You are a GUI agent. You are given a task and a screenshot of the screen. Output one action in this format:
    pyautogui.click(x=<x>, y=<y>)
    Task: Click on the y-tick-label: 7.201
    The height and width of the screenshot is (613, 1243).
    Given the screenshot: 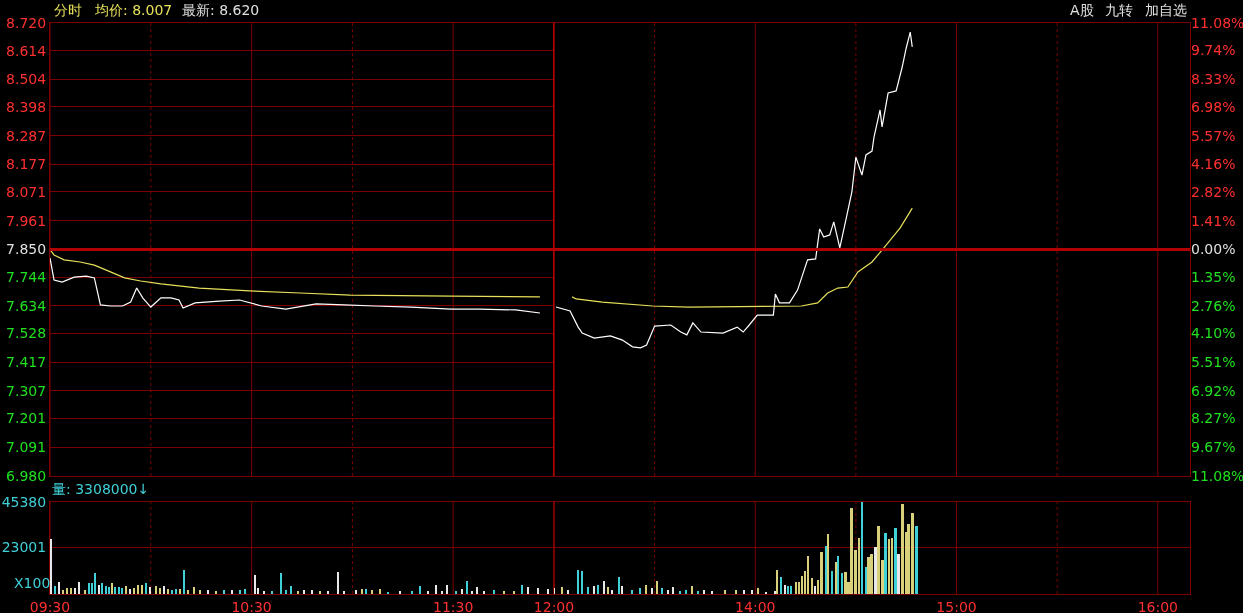 What is the action you would take?
    pyautogui.click(x=26, y=418)
    